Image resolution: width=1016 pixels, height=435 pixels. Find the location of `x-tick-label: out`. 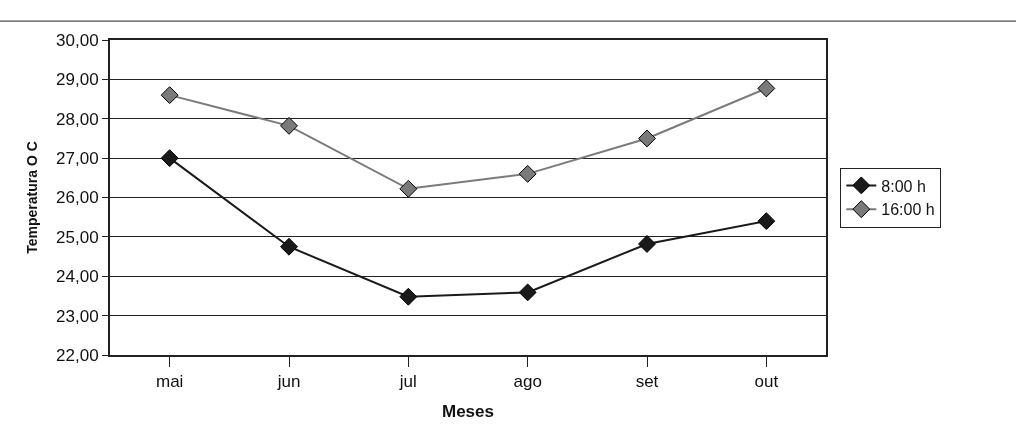

x-tick-label: out is located at coordinates (766, 382).